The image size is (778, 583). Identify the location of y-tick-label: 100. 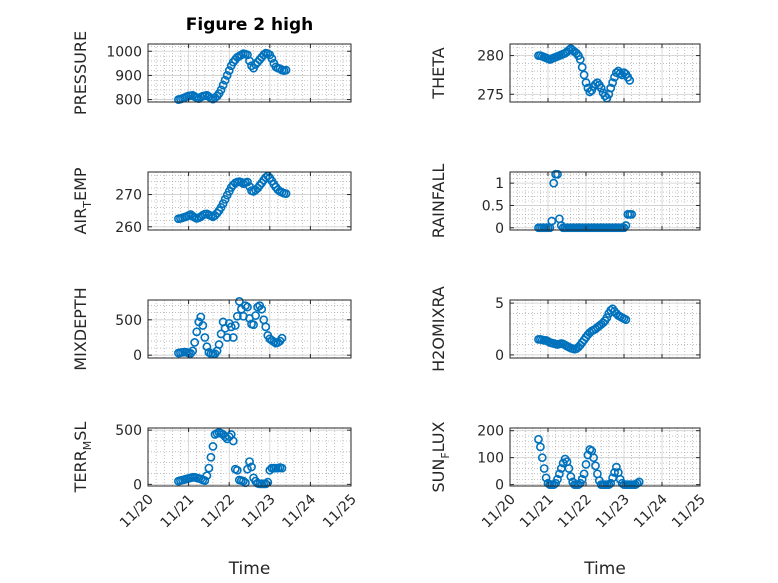
(490, 459).